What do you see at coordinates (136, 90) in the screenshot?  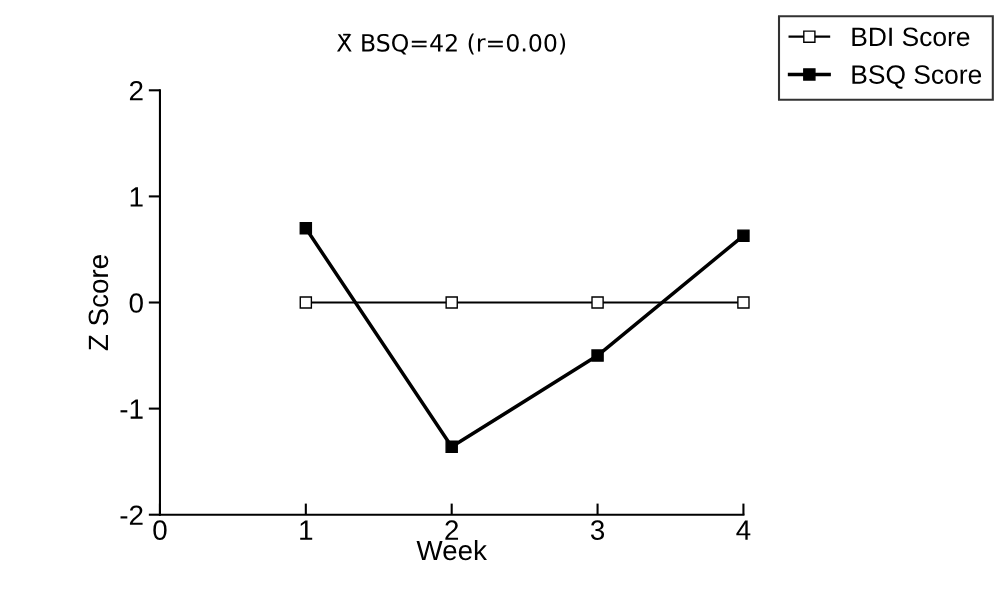 I see `y-tick-label: 2` at bounding box center [136, 90].